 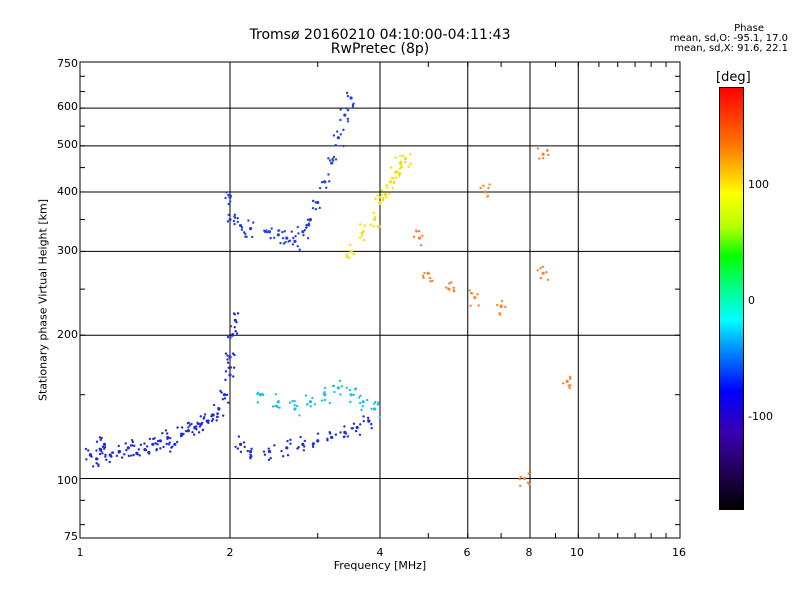 I want to click on phase-heading: Phase, so click(x=749, y=28).